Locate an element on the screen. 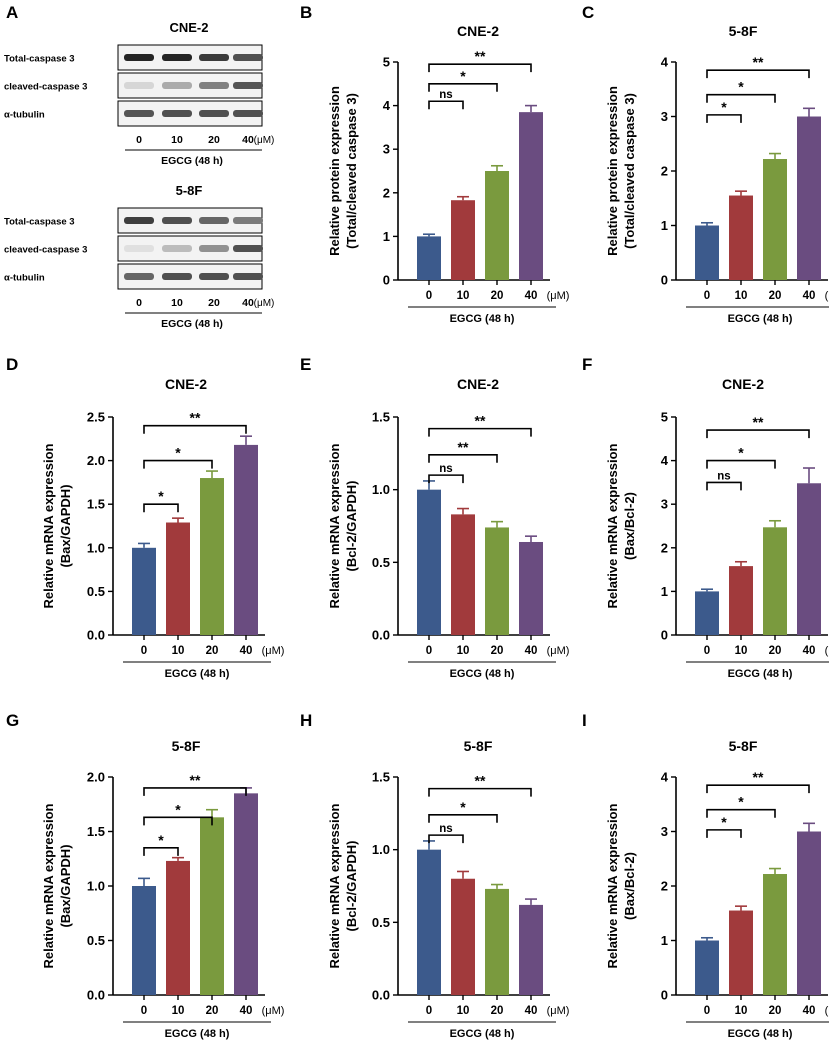 The image size is (829, 1046). blot-treatment-label: EGCG (48 h) is located at coordinates (192, 324).